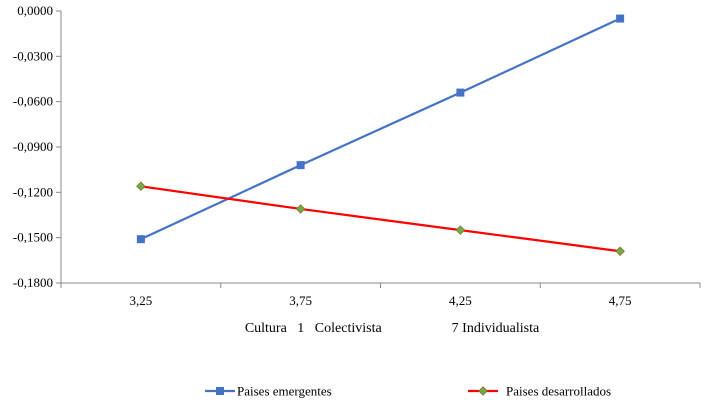 This screenshot has height=402, width=722. I want to click on x-tick-label: 4,25, so click(460, 300).